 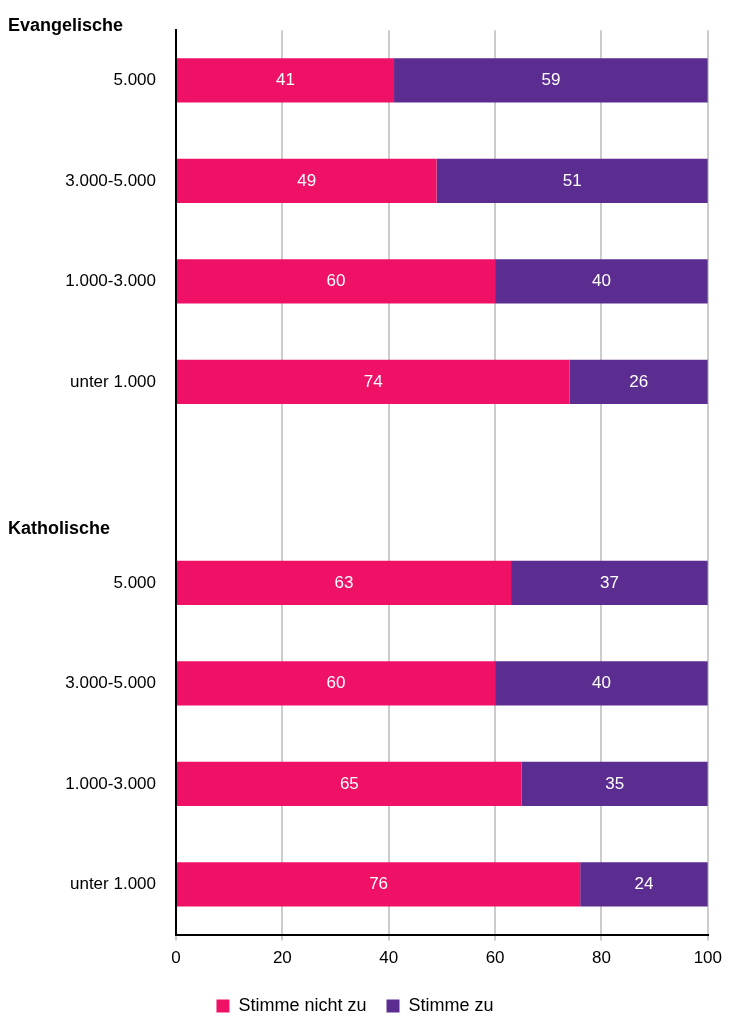 I want to click on data-label: 49, so click(x=307, y=180).